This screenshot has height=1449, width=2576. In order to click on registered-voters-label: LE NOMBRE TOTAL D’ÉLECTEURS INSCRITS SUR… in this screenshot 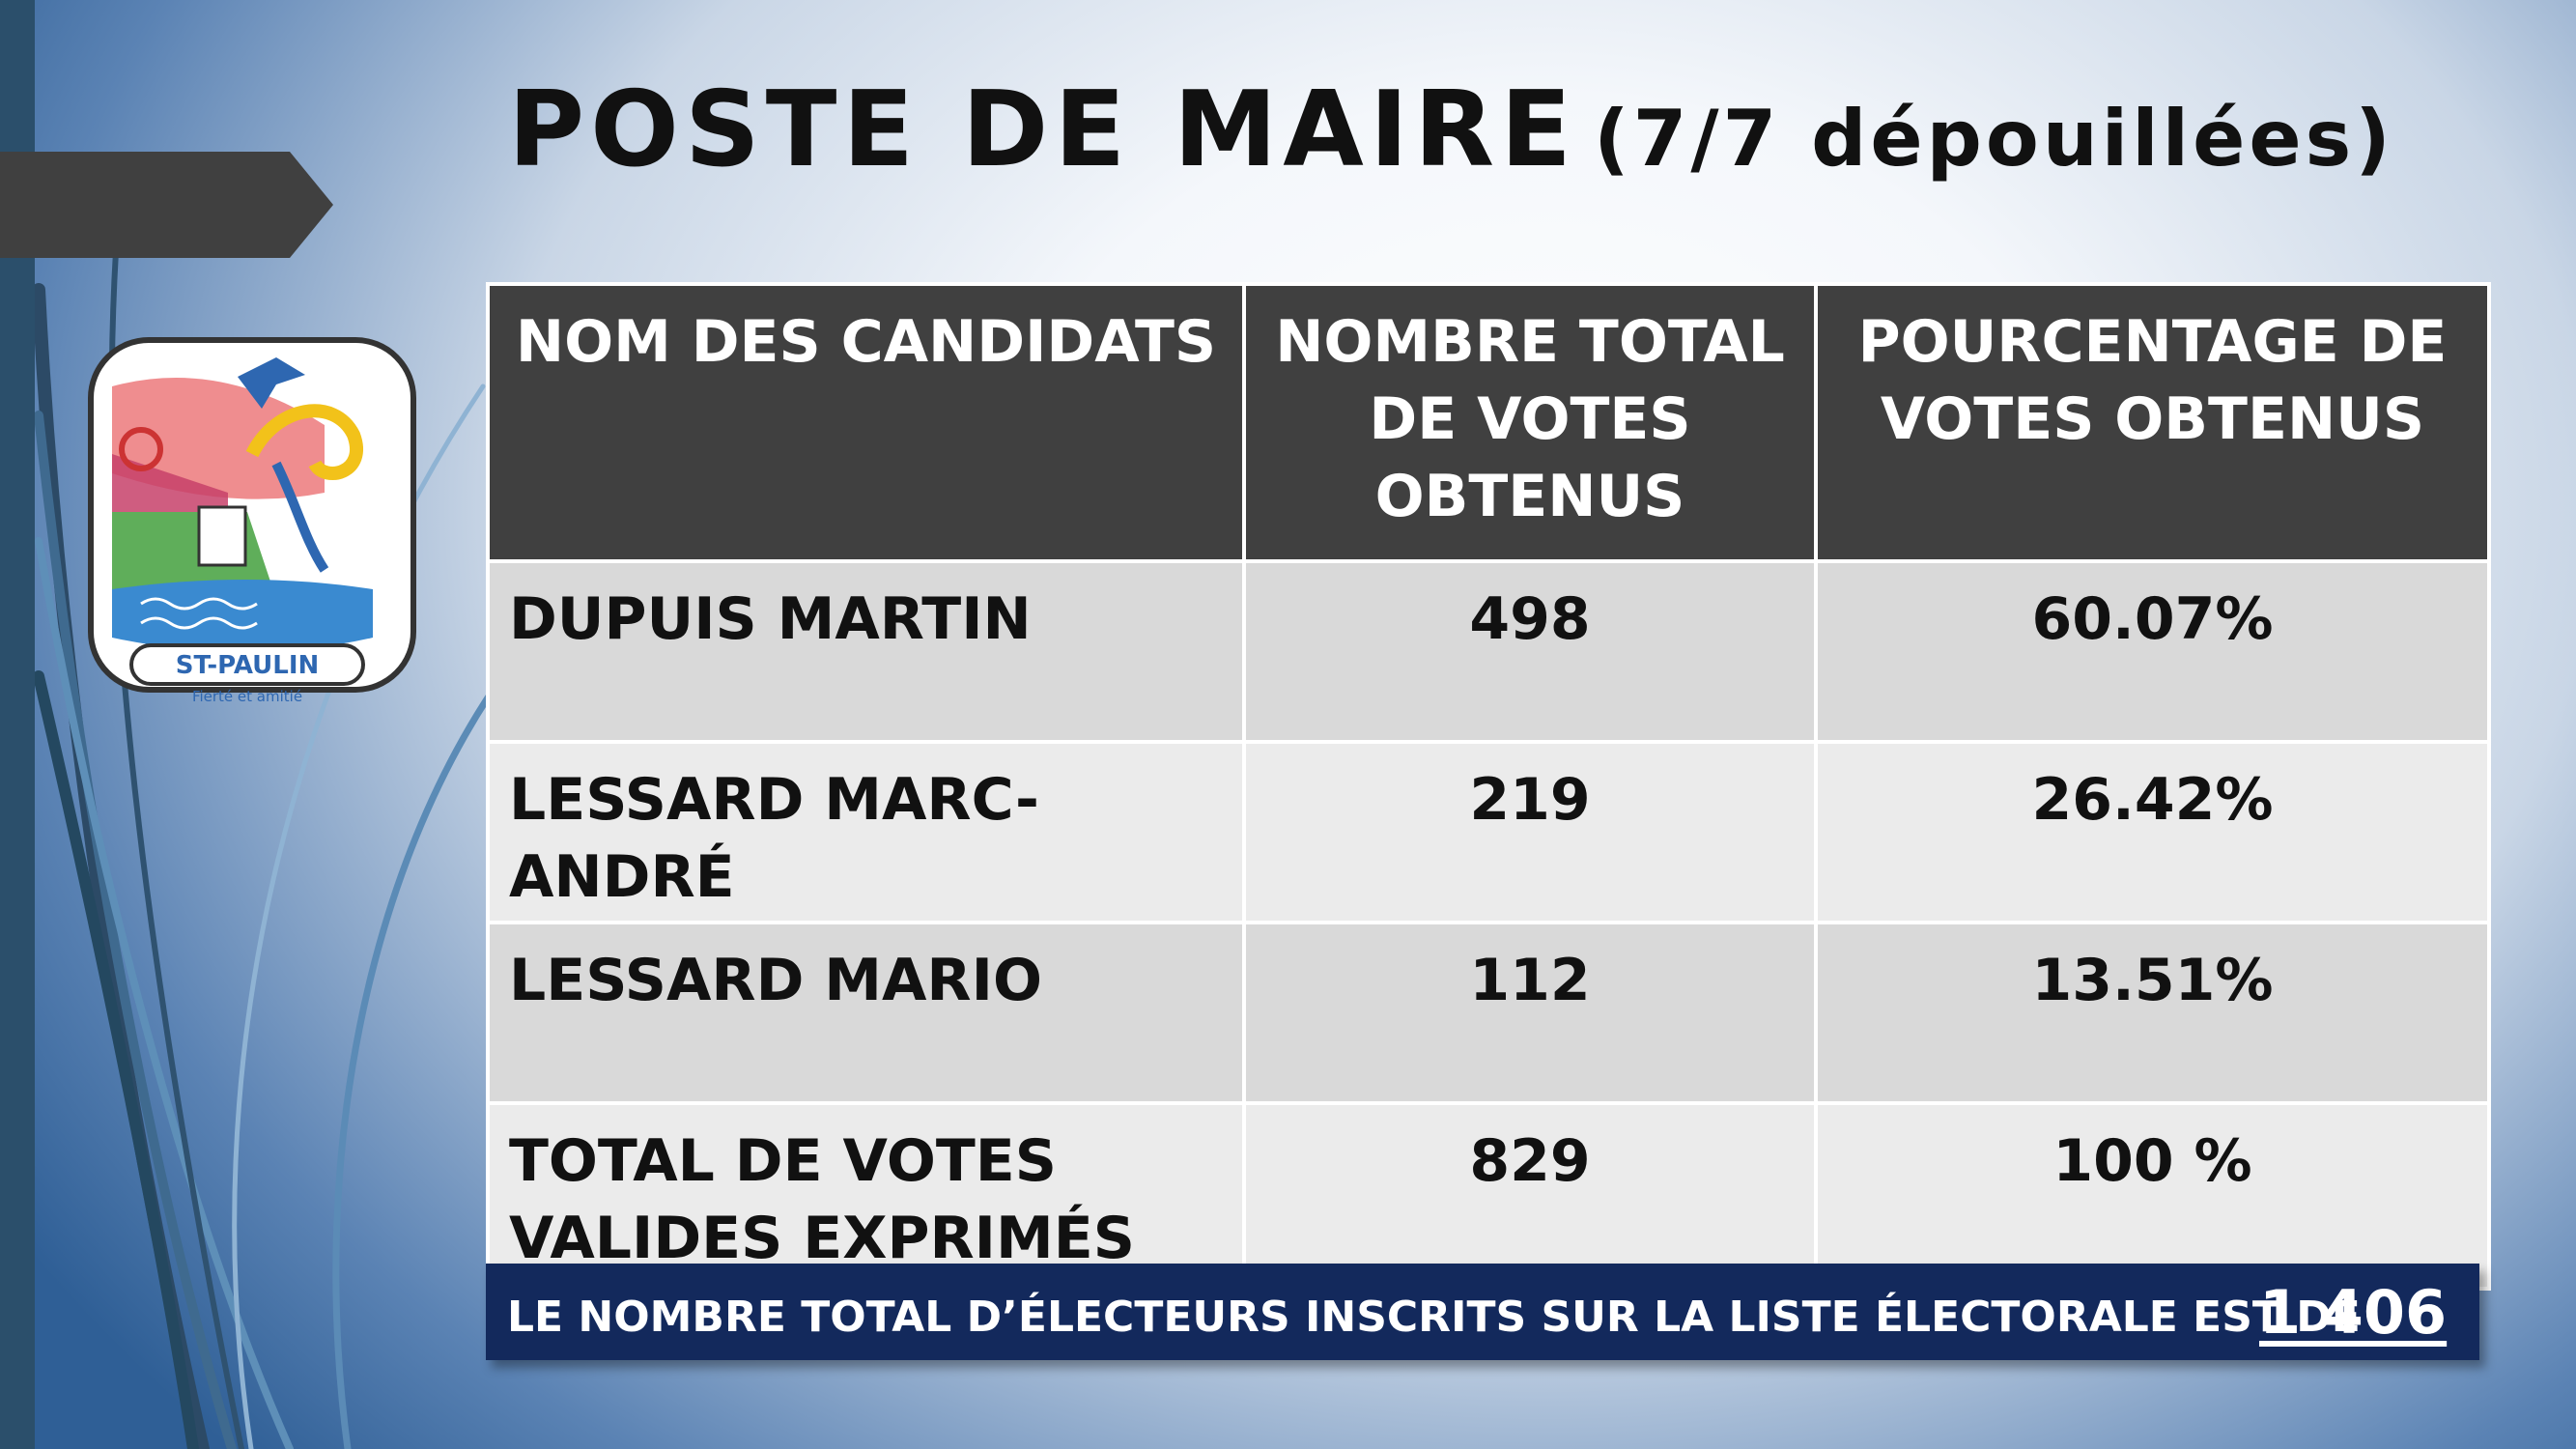, I will do `click(1434, 1317)`.